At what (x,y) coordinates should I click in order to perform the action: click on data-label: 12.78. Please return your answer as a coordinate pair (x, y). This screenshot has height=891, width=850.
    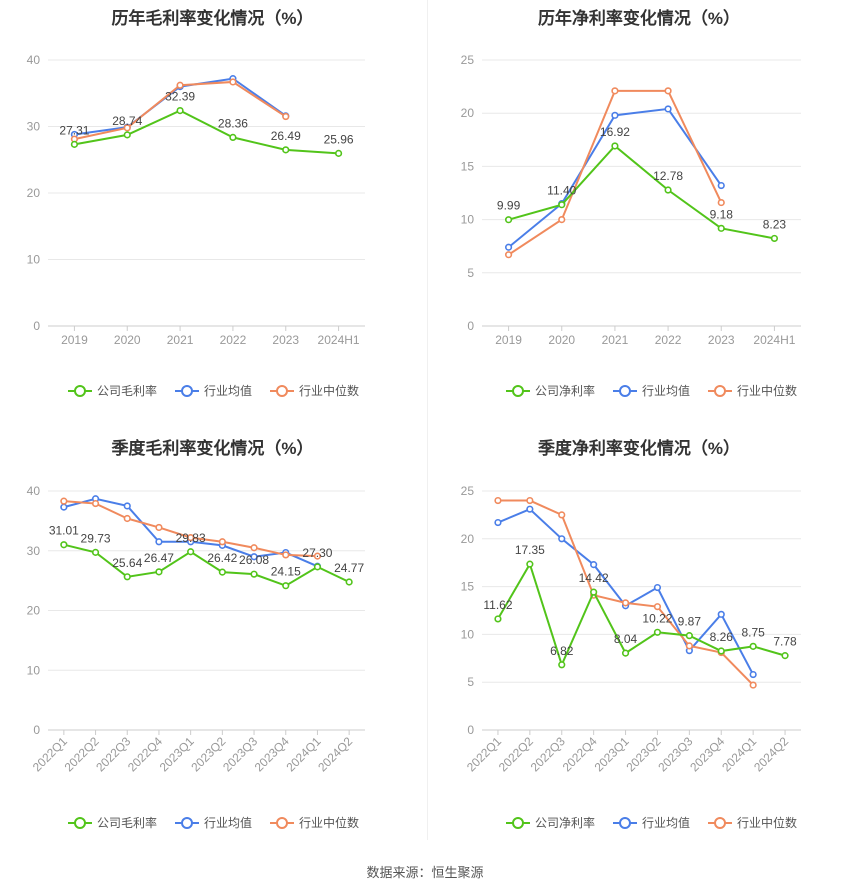
    Looking at the image, I should click on (668, 176).